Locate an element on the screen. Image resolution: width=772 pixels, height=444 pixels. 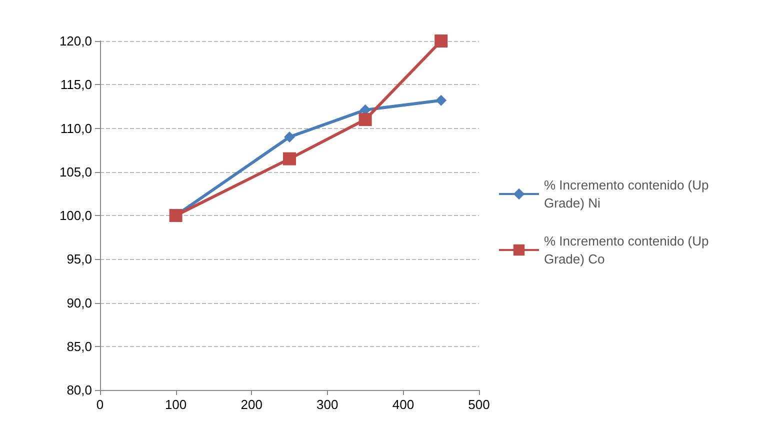
x-tick-label: 100 is located at coordinates (175, 404).